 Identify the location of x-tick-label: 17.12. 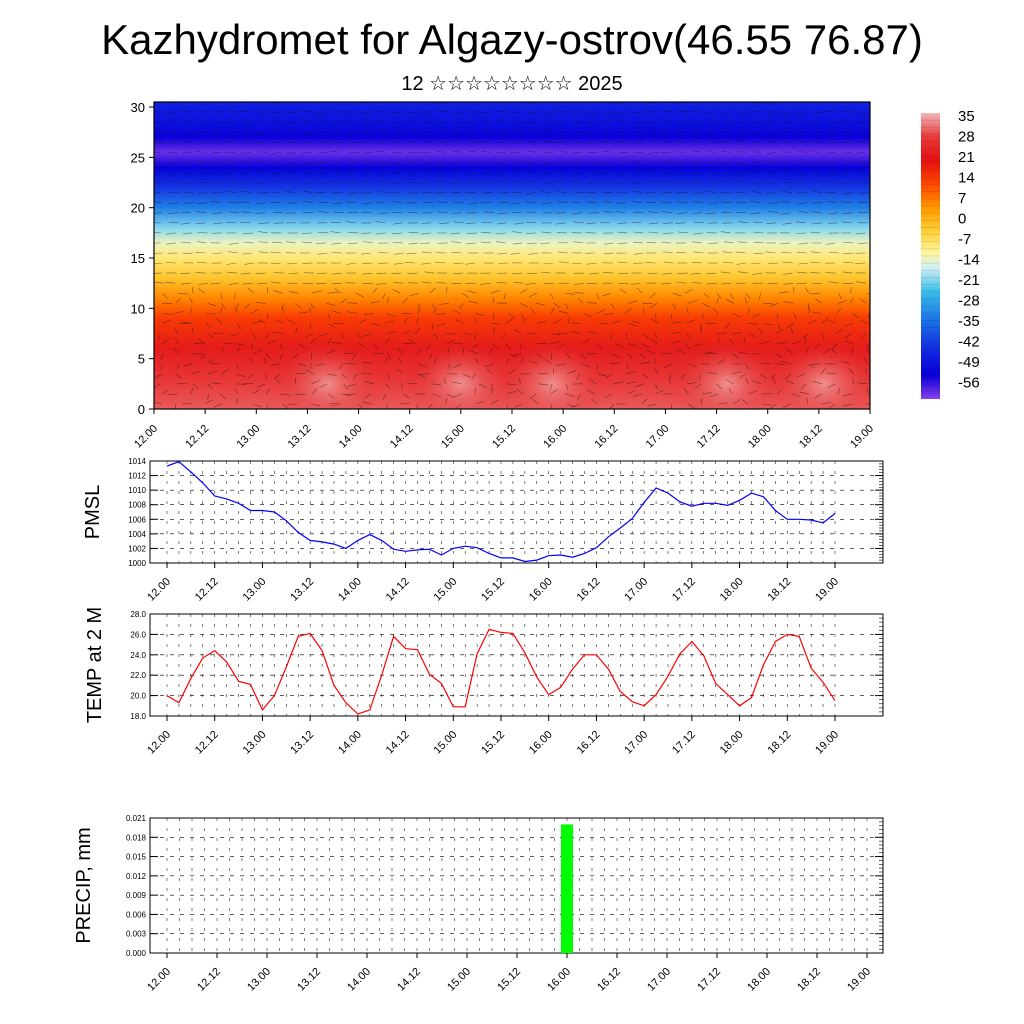
(684, 743).